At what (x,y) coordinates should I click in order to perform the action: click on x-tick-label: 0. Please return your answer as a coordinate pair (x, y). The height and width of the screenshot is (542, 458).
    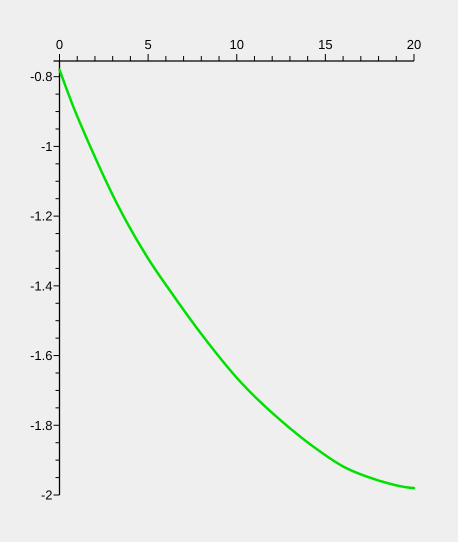
    Looking at the image, I should click on (60, 44).